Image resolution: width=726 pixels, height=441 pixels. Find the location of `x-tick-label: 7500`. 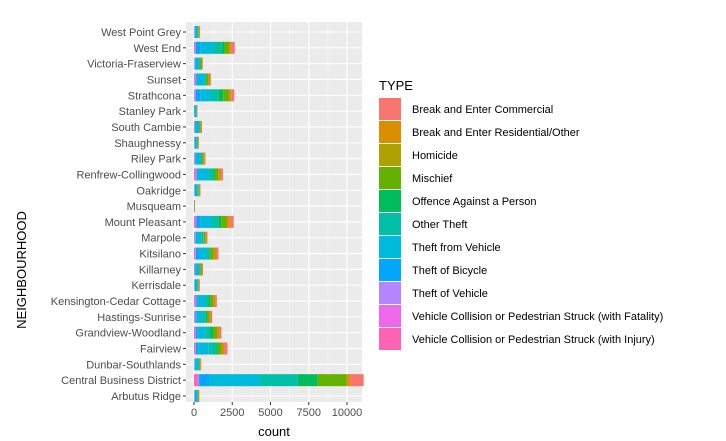

x-tick-label: 7500 is located at coordinates (309, 413).